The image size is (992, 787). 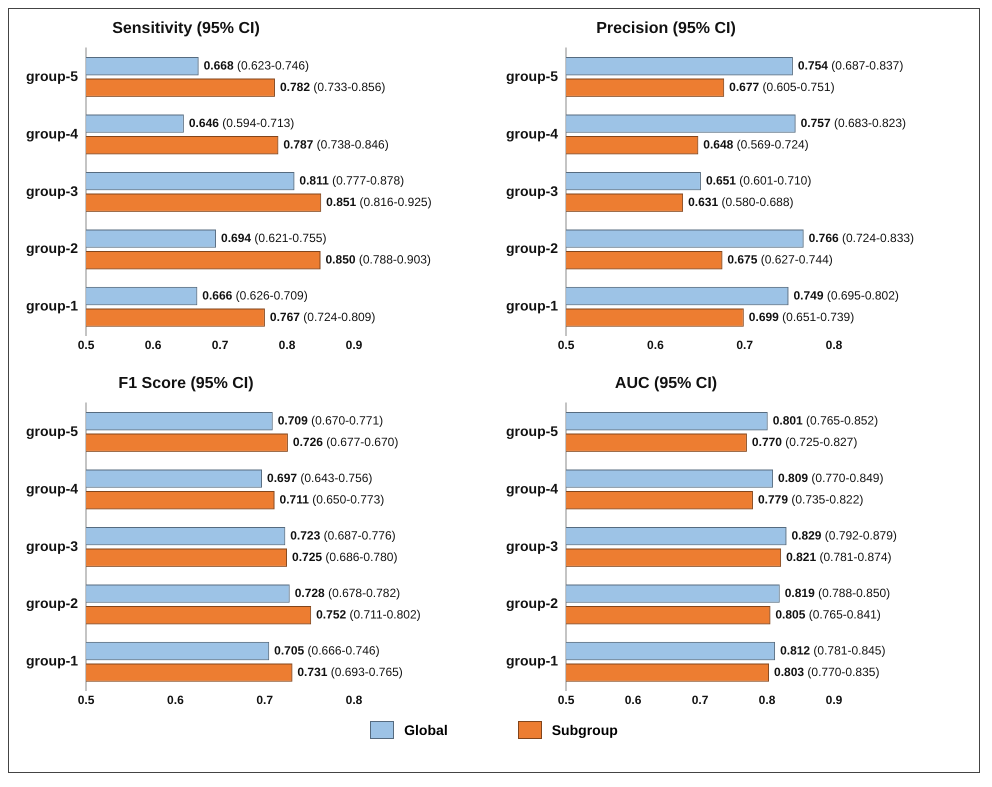 What do you see at coordinates (846, 295) in the screenshot?
I see `data-label: 0.749 (0.695-0.802)` at bounding box center [846, 295].